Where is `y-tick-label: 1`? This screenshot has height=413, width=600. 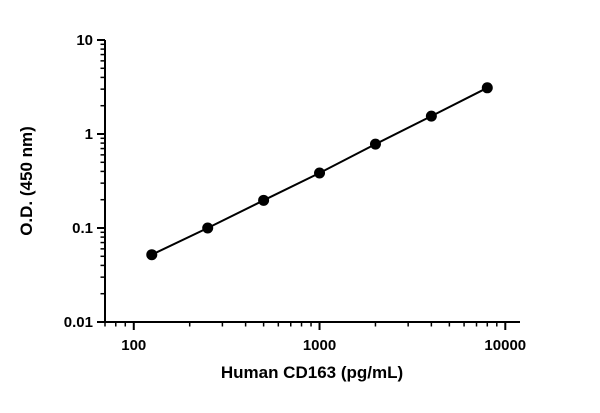 y-tick-label: 1 is located at coordinates (89, 134).